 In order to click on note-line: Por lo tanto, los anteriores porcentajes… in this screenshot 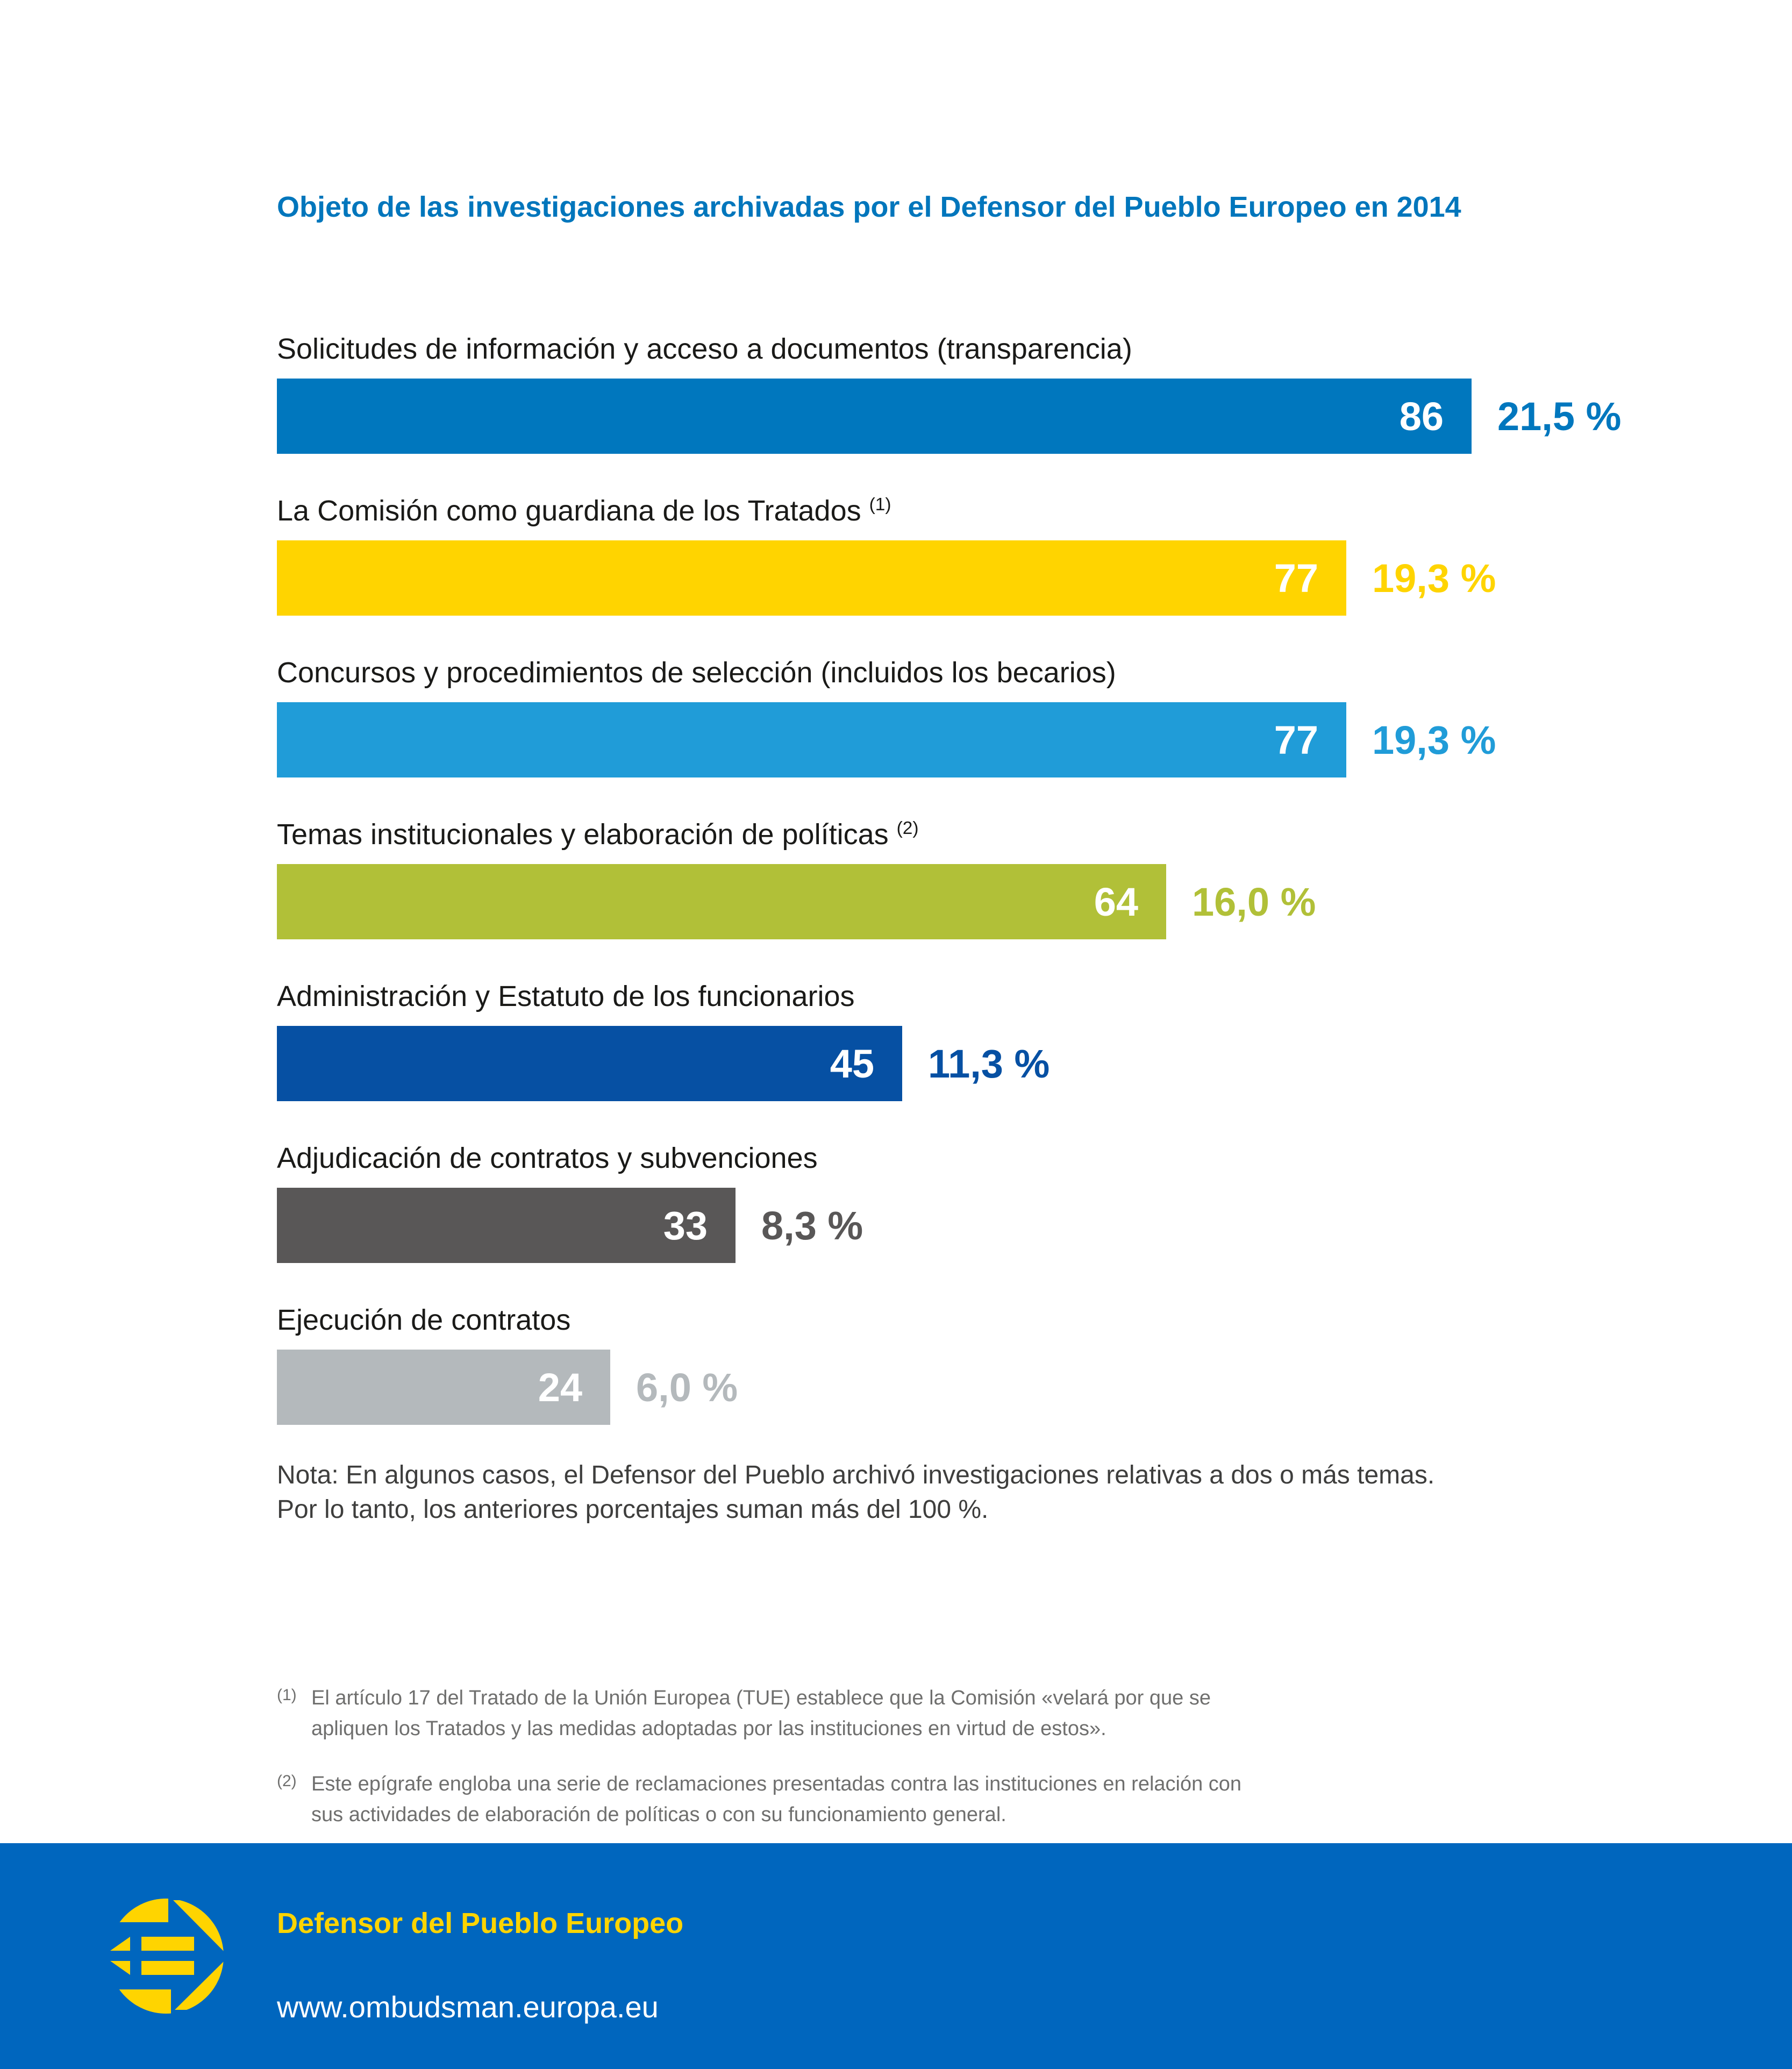, I will do `click(633, 1509)`.